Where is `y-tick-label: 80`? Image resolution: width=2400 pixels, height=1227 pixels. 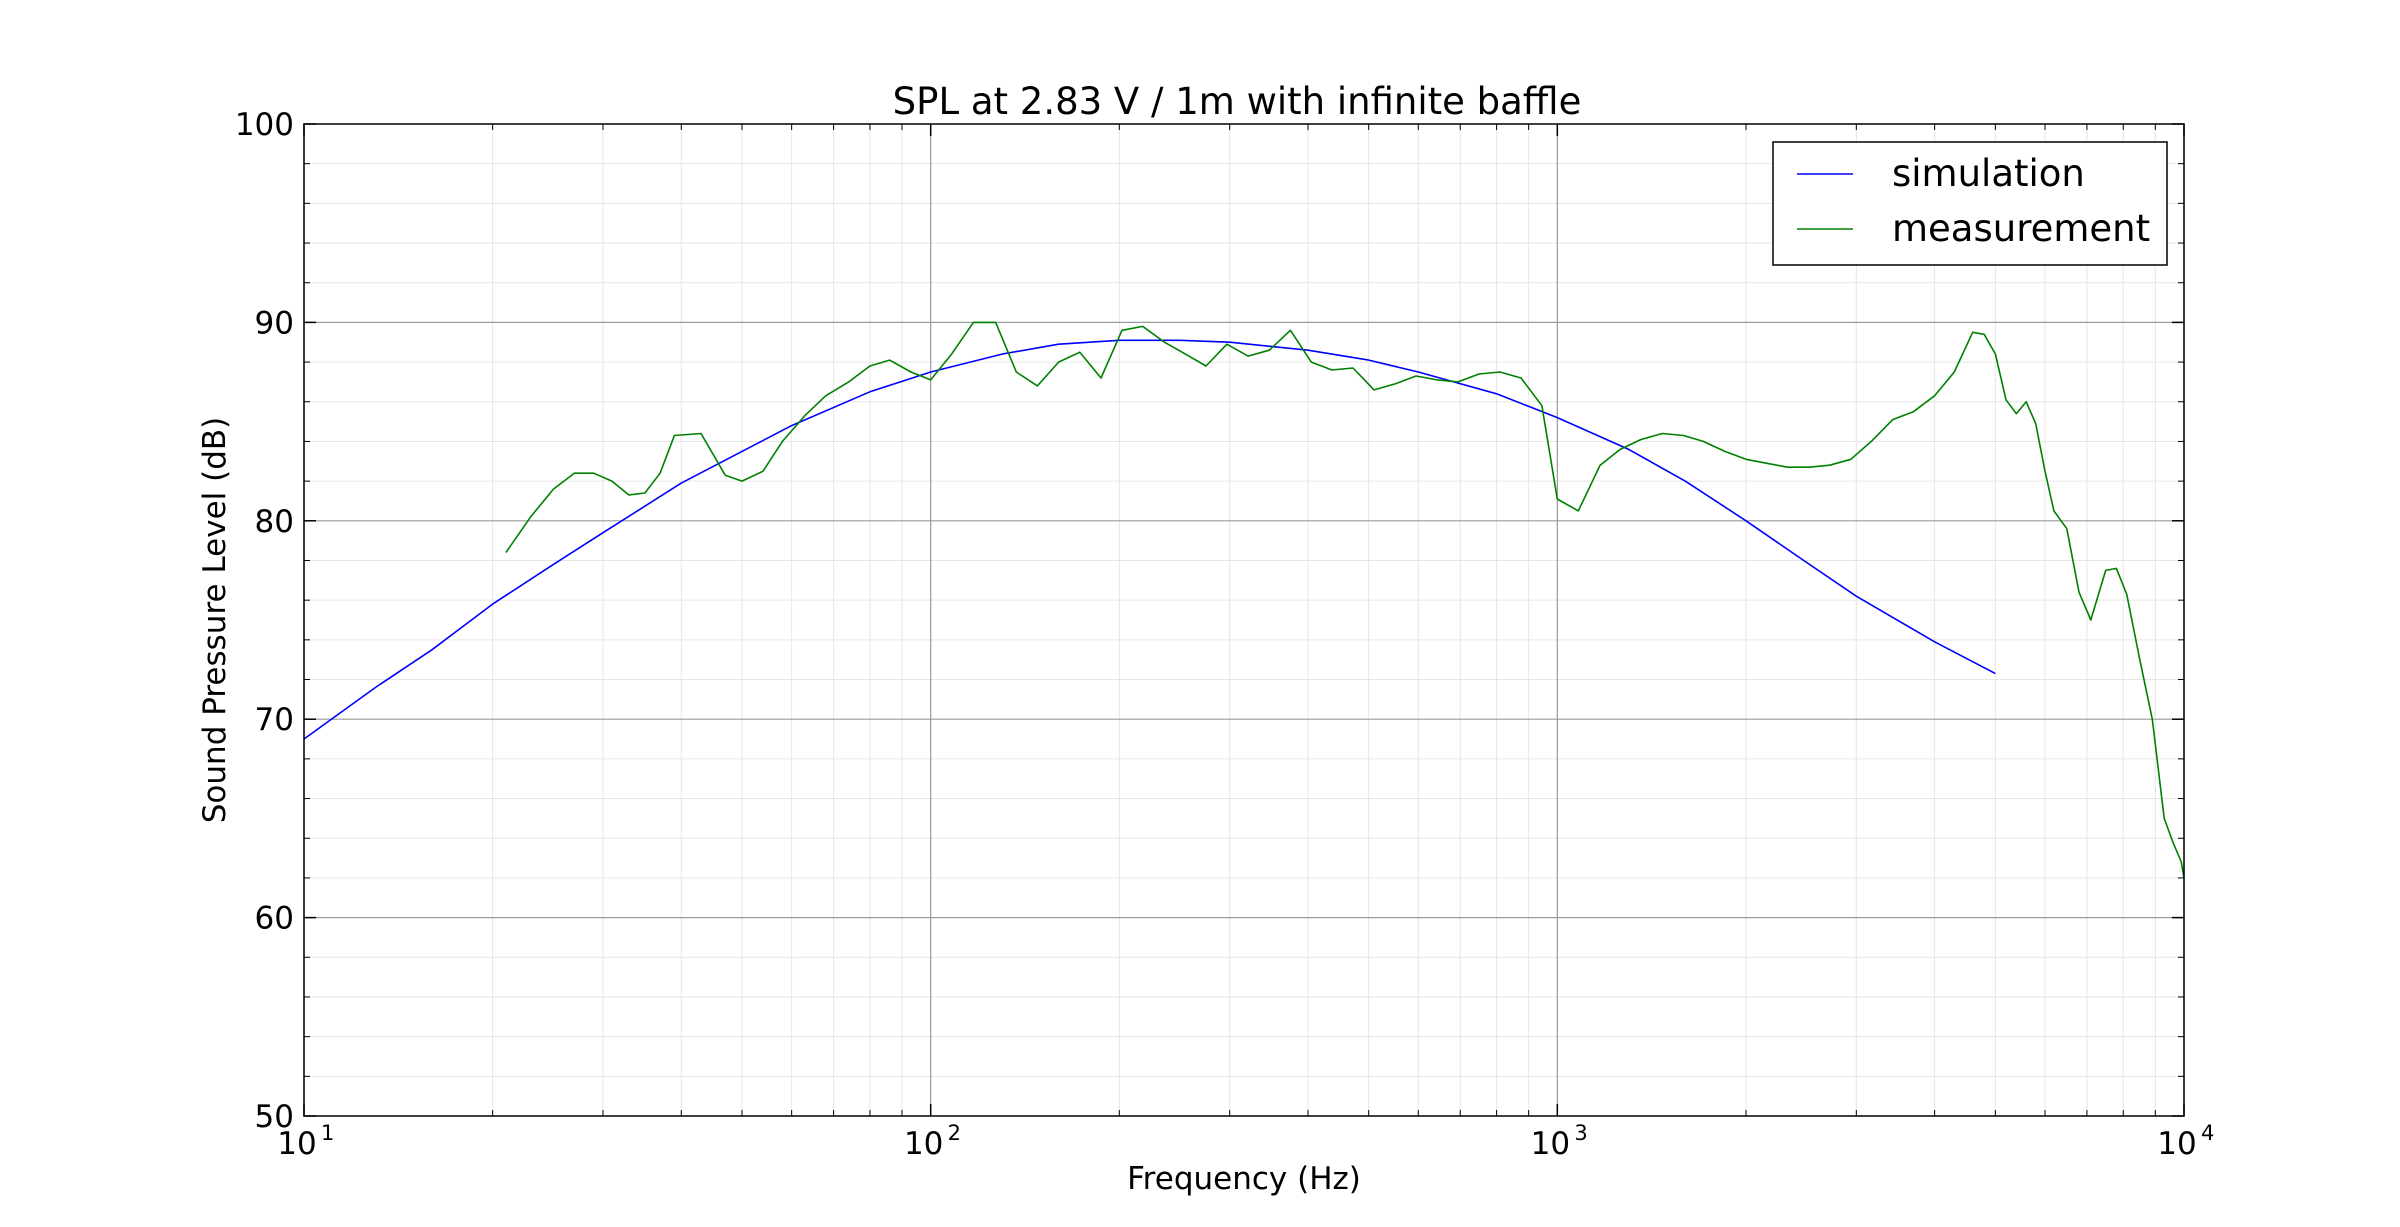 y-tick-label: 80 is located at coordinates (274, 522).